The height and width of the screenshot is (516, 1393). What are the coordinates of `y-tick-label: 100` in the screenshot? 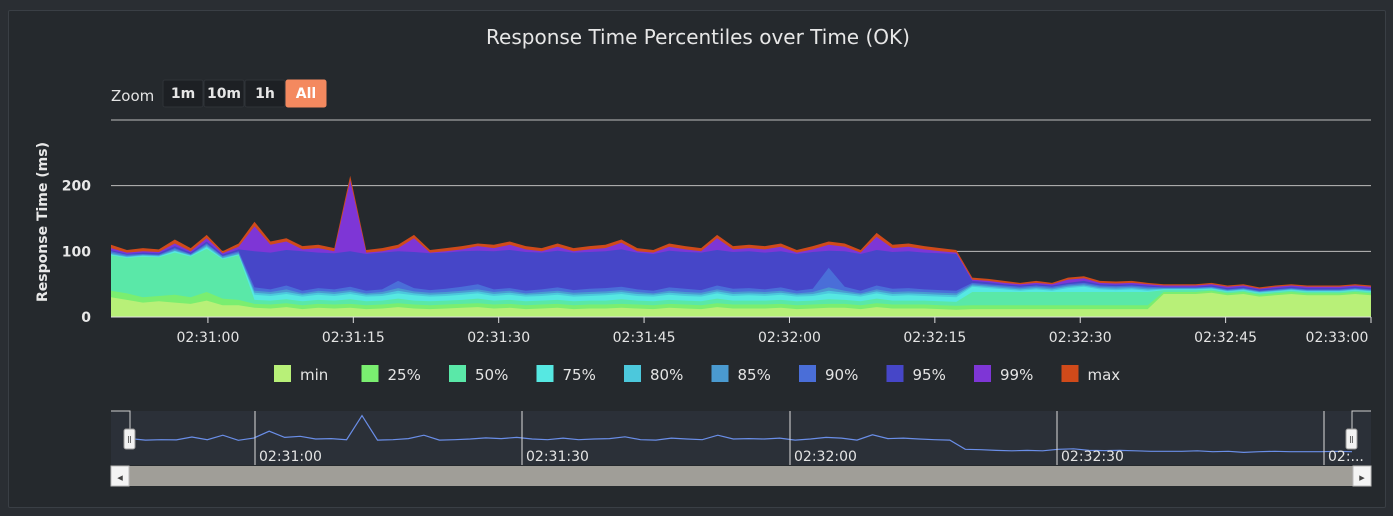 It's located at (76, 252).